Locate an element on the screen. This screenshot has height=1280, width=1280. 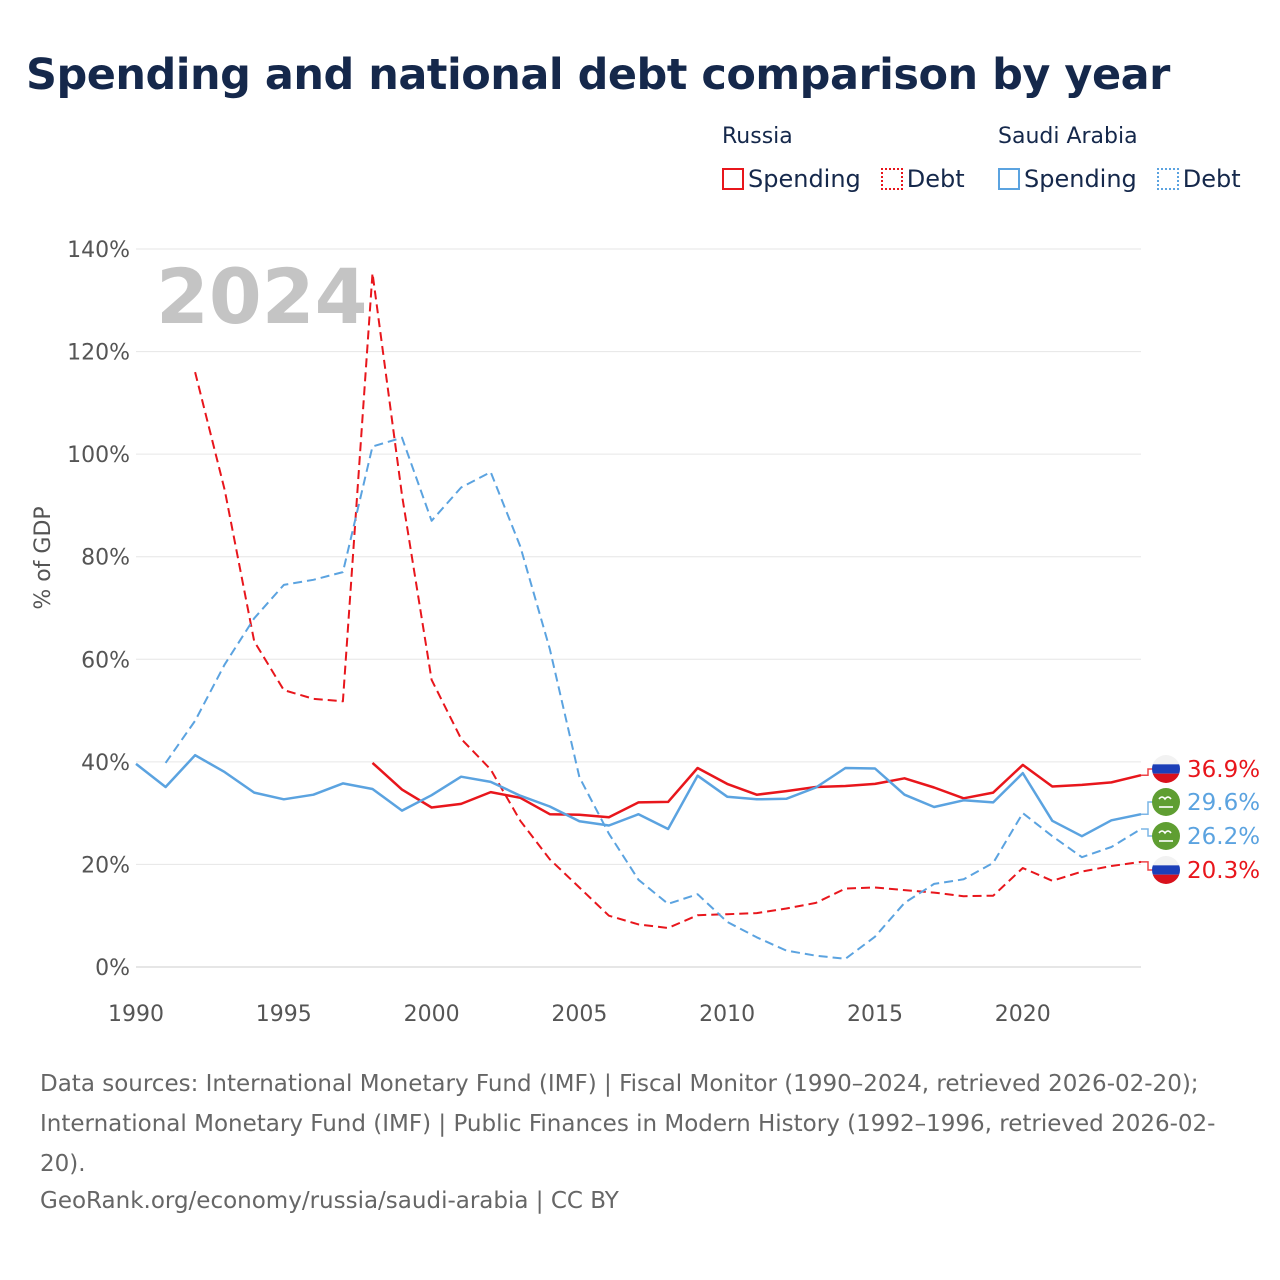
legend-item-saudi-spending: Spending is located at coordinates (1067, 179).